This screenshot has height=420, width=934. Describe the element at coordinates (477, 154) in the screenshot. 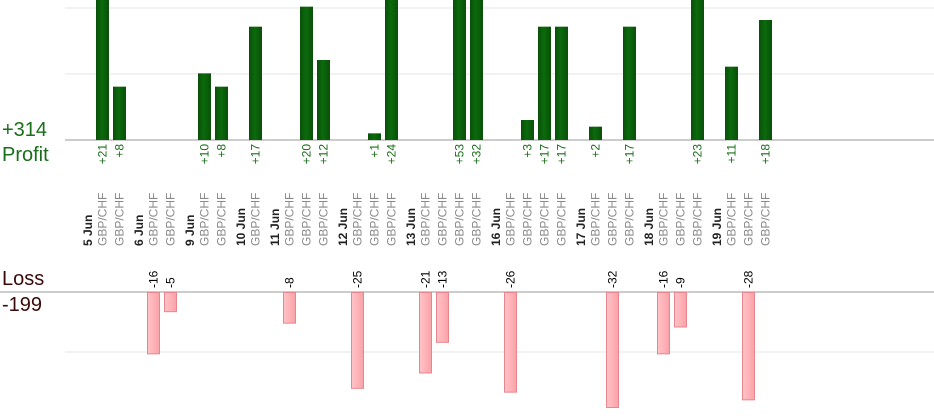

I see `profit-value-label: +32` at that location.